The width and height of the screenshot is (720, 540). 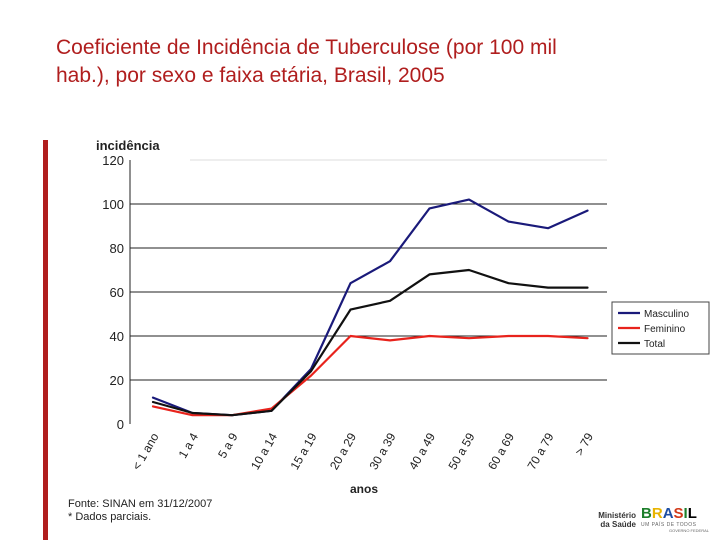 What do you see at coordinates (584, 444) in the screenshot?
I see `x-tick-label: > 79` at bounding box center [584, 444].